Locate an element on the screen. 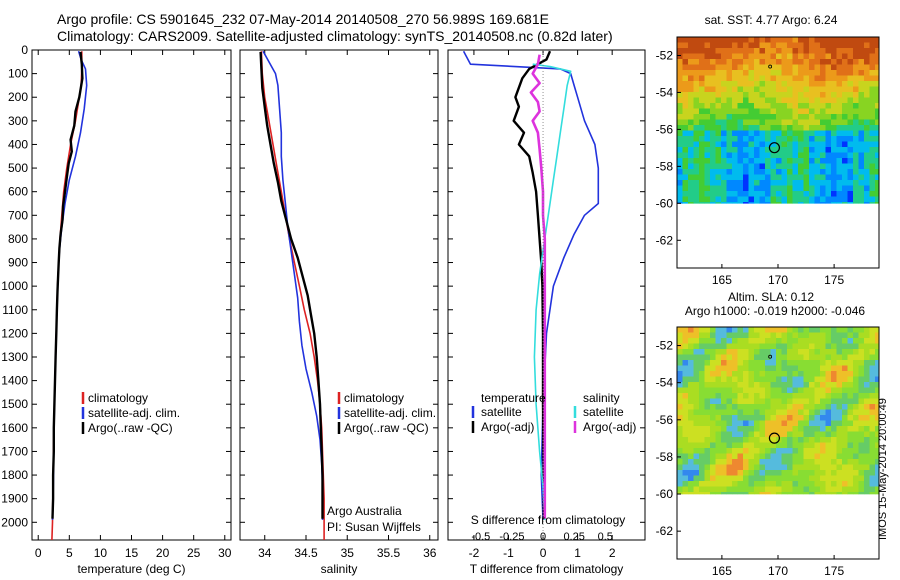  difference-xtick-label: -2 is located at coordinates (474, 553).